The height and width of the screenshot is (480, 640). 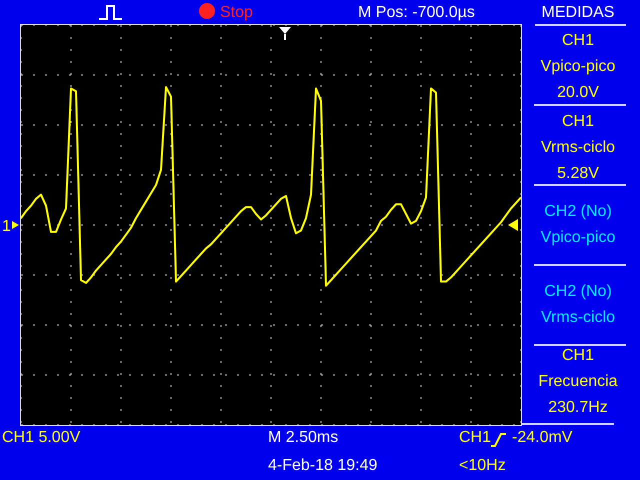 What do you see at coordinates (6, 226) in the screenshot?
I see `text: 1` at bounding box center [6, 226].